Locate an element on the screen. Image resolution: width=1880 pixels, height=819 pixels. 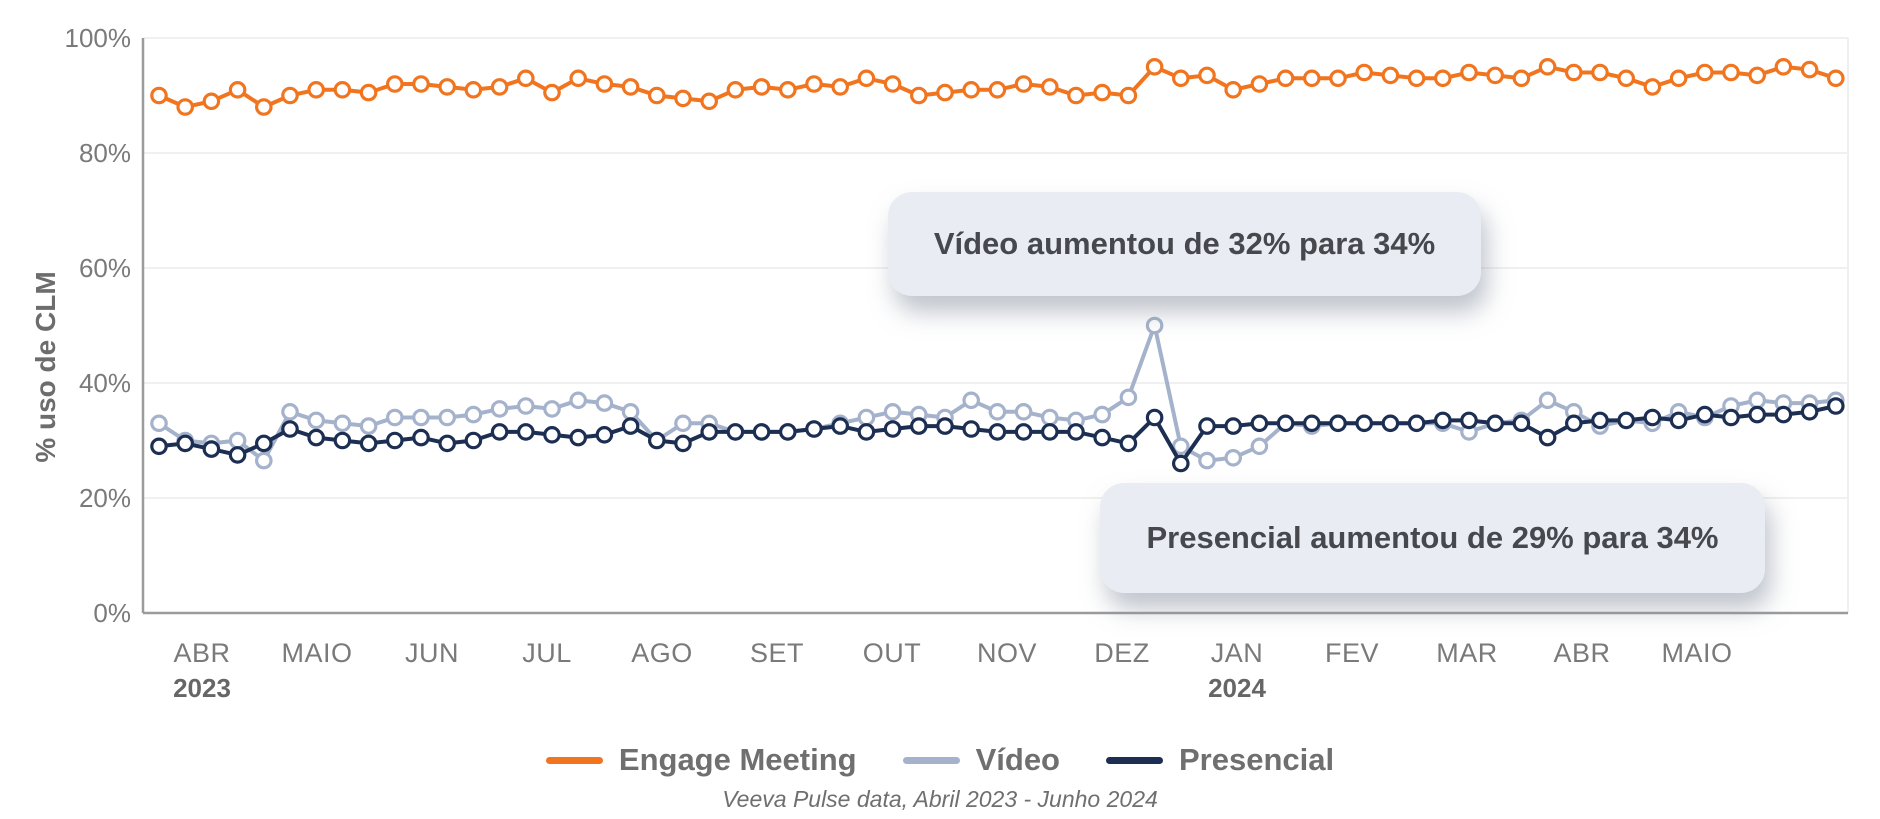
presencial-line-swatch is located at coordinates (1134, 760).